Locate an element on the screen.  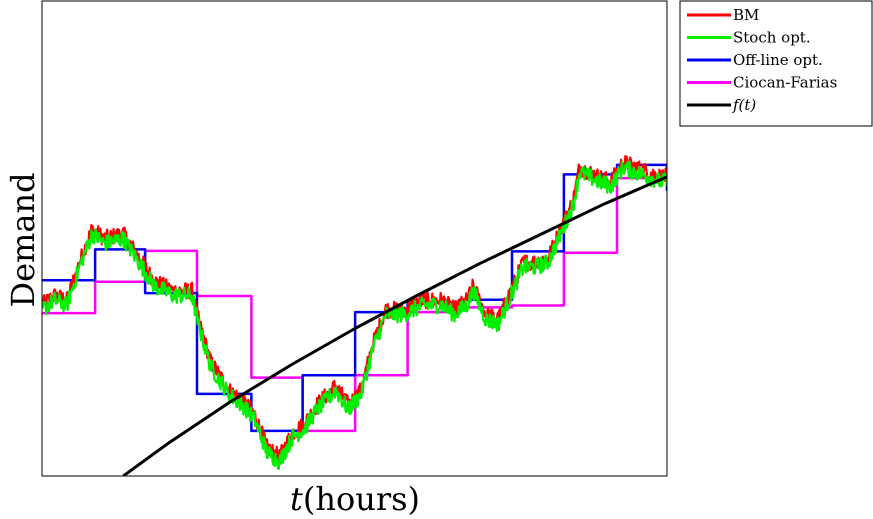
legend-label-1: Stoch opt. is located at coordinates (772, 38).